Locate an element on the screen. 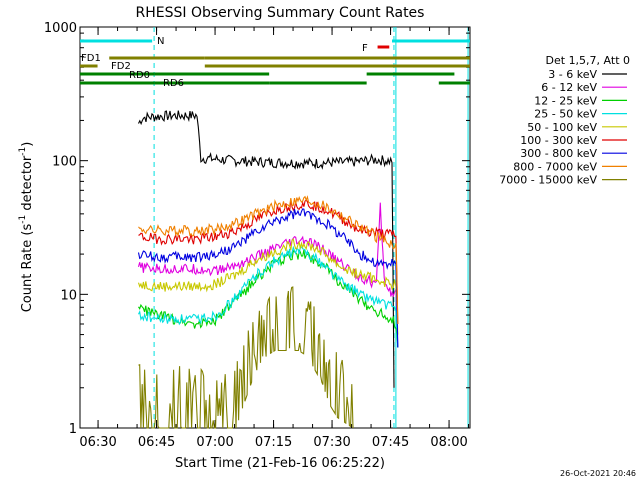 This screenshot has height=480, width=640. y-axis-label-sup1: -1 is located at coordinates (23, 219).